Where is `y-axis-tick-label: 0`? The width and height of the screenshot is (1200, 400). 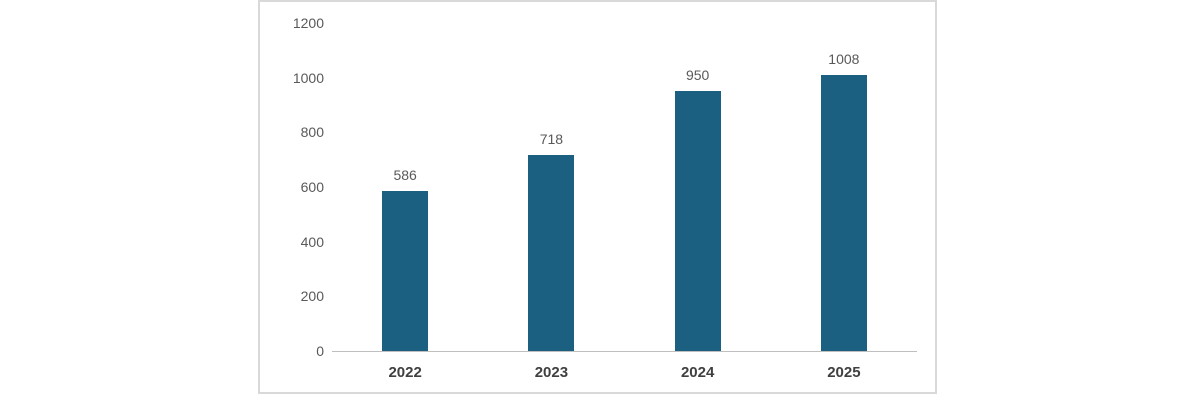
y-axis-tick-label: 0 is located at coordinates (320, 351).